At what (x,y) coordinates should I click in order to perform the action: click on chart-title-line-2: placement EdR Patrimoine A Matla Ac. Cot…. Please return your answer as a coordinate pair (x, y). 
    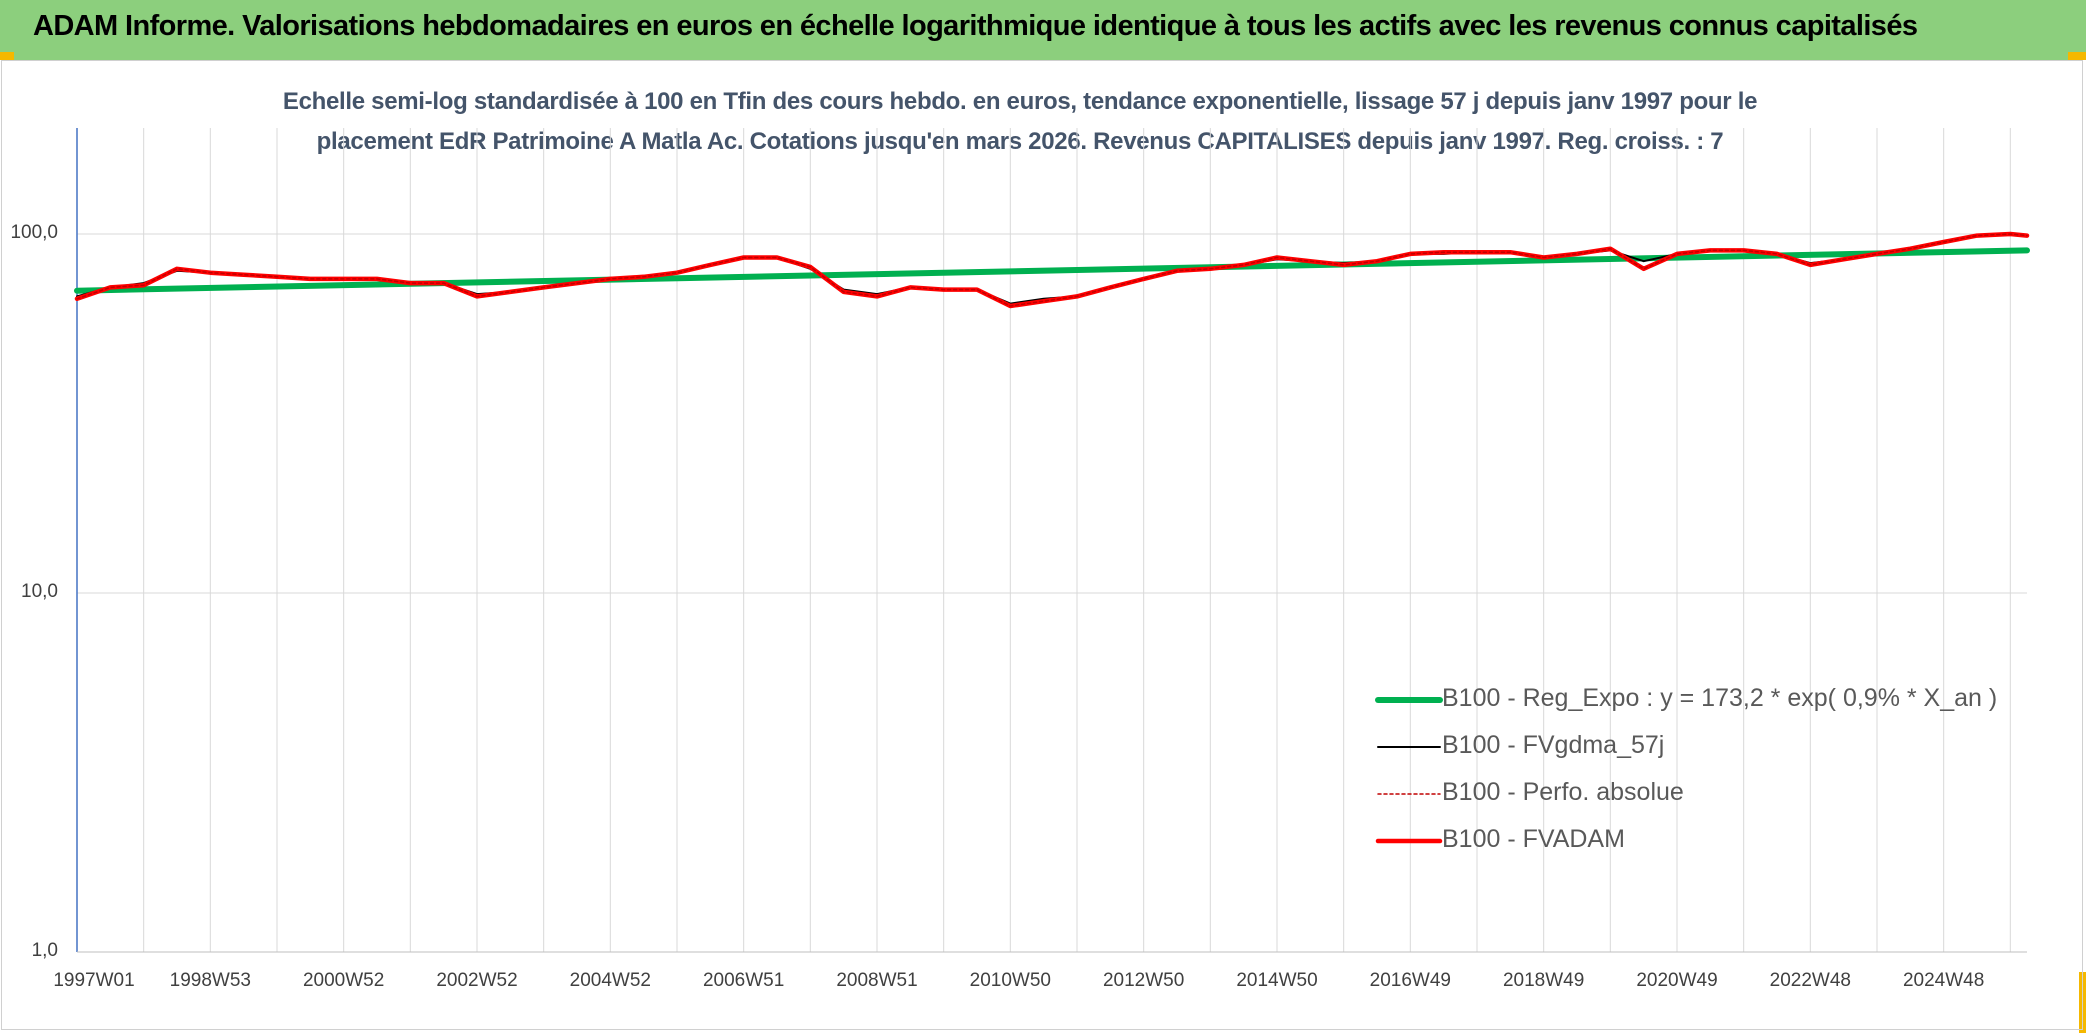
    Looking at the image, I should click on (1020, 141).